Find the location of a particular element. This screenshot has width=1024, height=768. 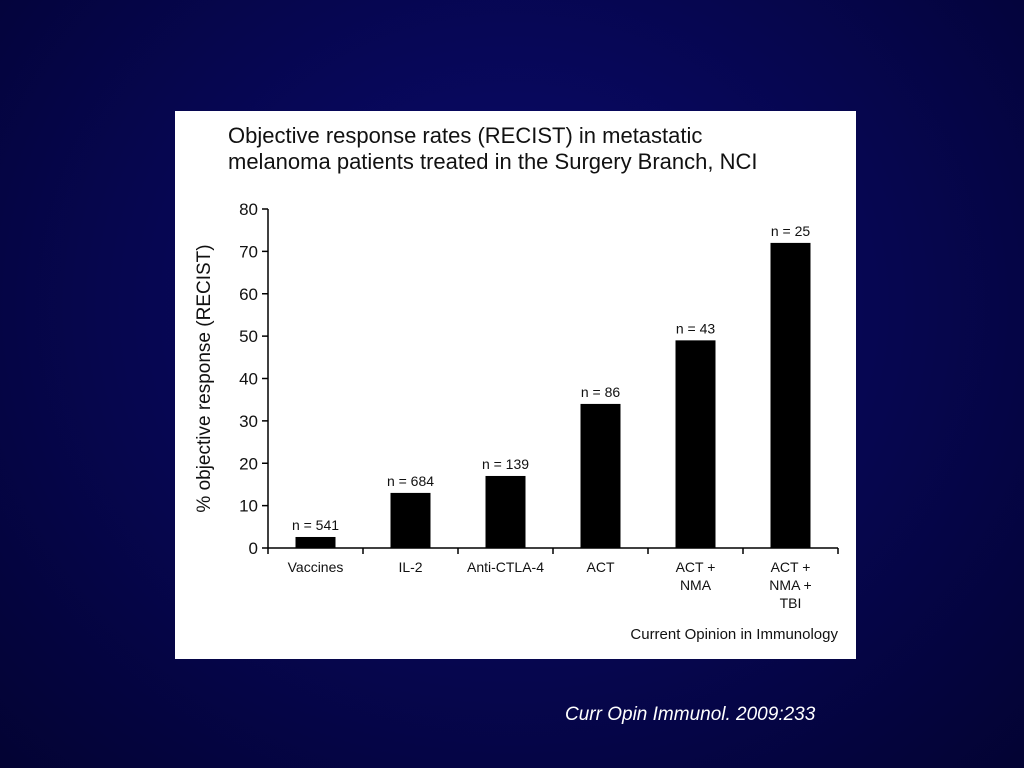

y-tick-label: 70 is located at coordinates (248, 251).